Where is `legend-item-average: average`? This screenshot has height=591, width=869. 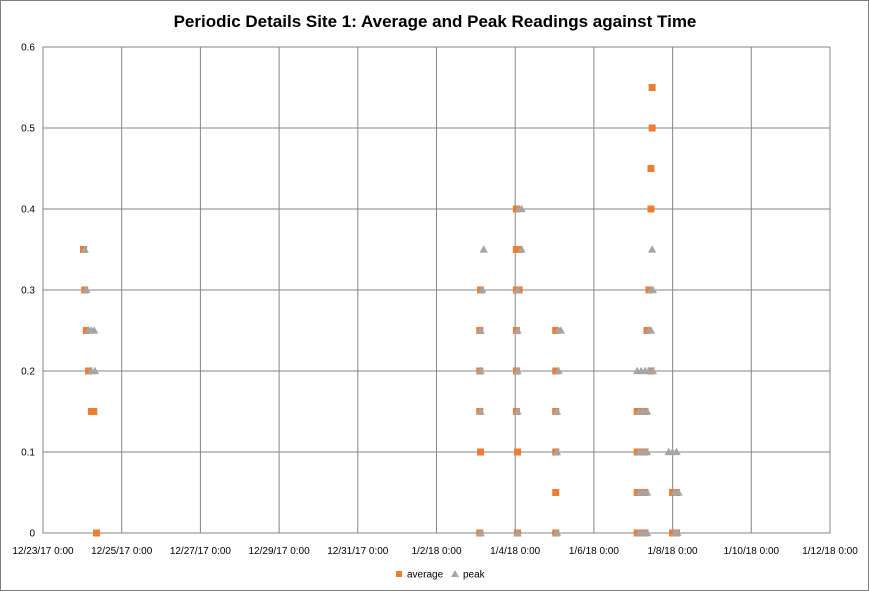
legend-item-average: average is located at coordinates (420, 575).